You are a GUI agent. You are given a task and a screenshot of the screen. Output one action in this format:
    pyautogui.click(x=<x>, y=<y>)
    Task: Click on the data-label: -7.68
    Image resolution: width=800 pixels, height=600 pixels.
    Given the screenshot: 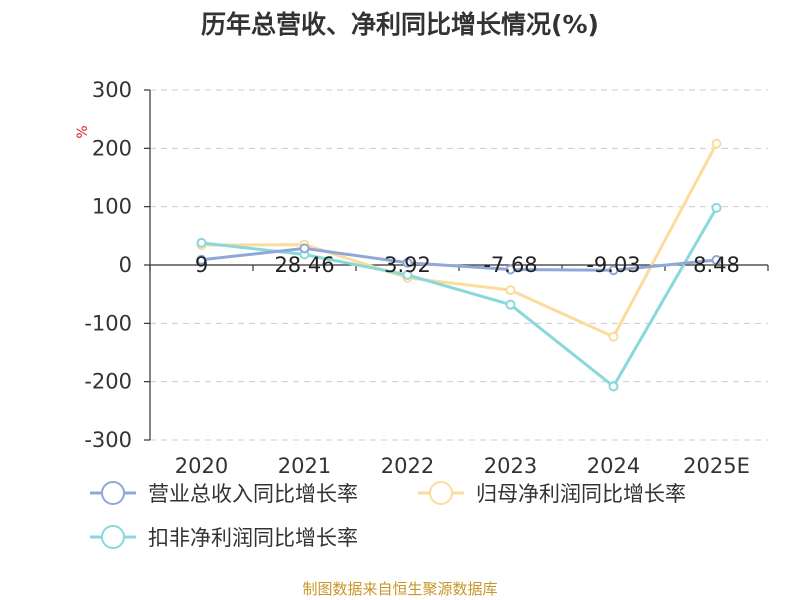 What is the action you would take?
    pyautogui.click(x=510, y=265)
    